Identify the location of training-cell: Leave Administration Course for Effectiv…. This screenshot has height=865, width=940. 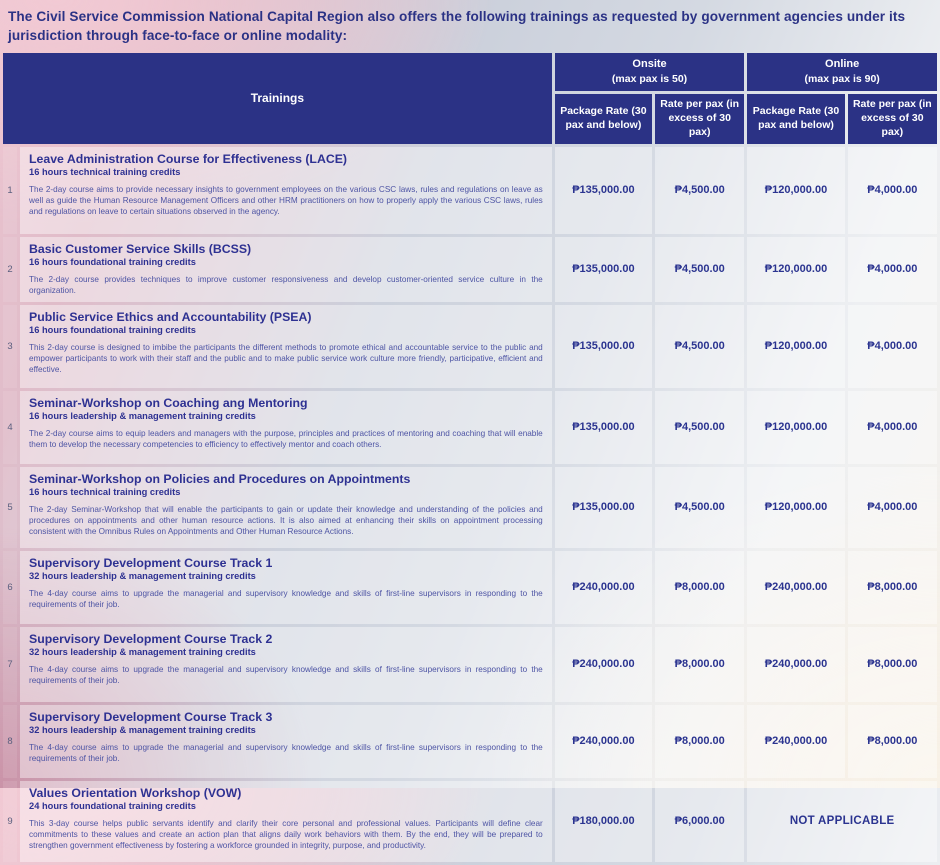
(286, 190).